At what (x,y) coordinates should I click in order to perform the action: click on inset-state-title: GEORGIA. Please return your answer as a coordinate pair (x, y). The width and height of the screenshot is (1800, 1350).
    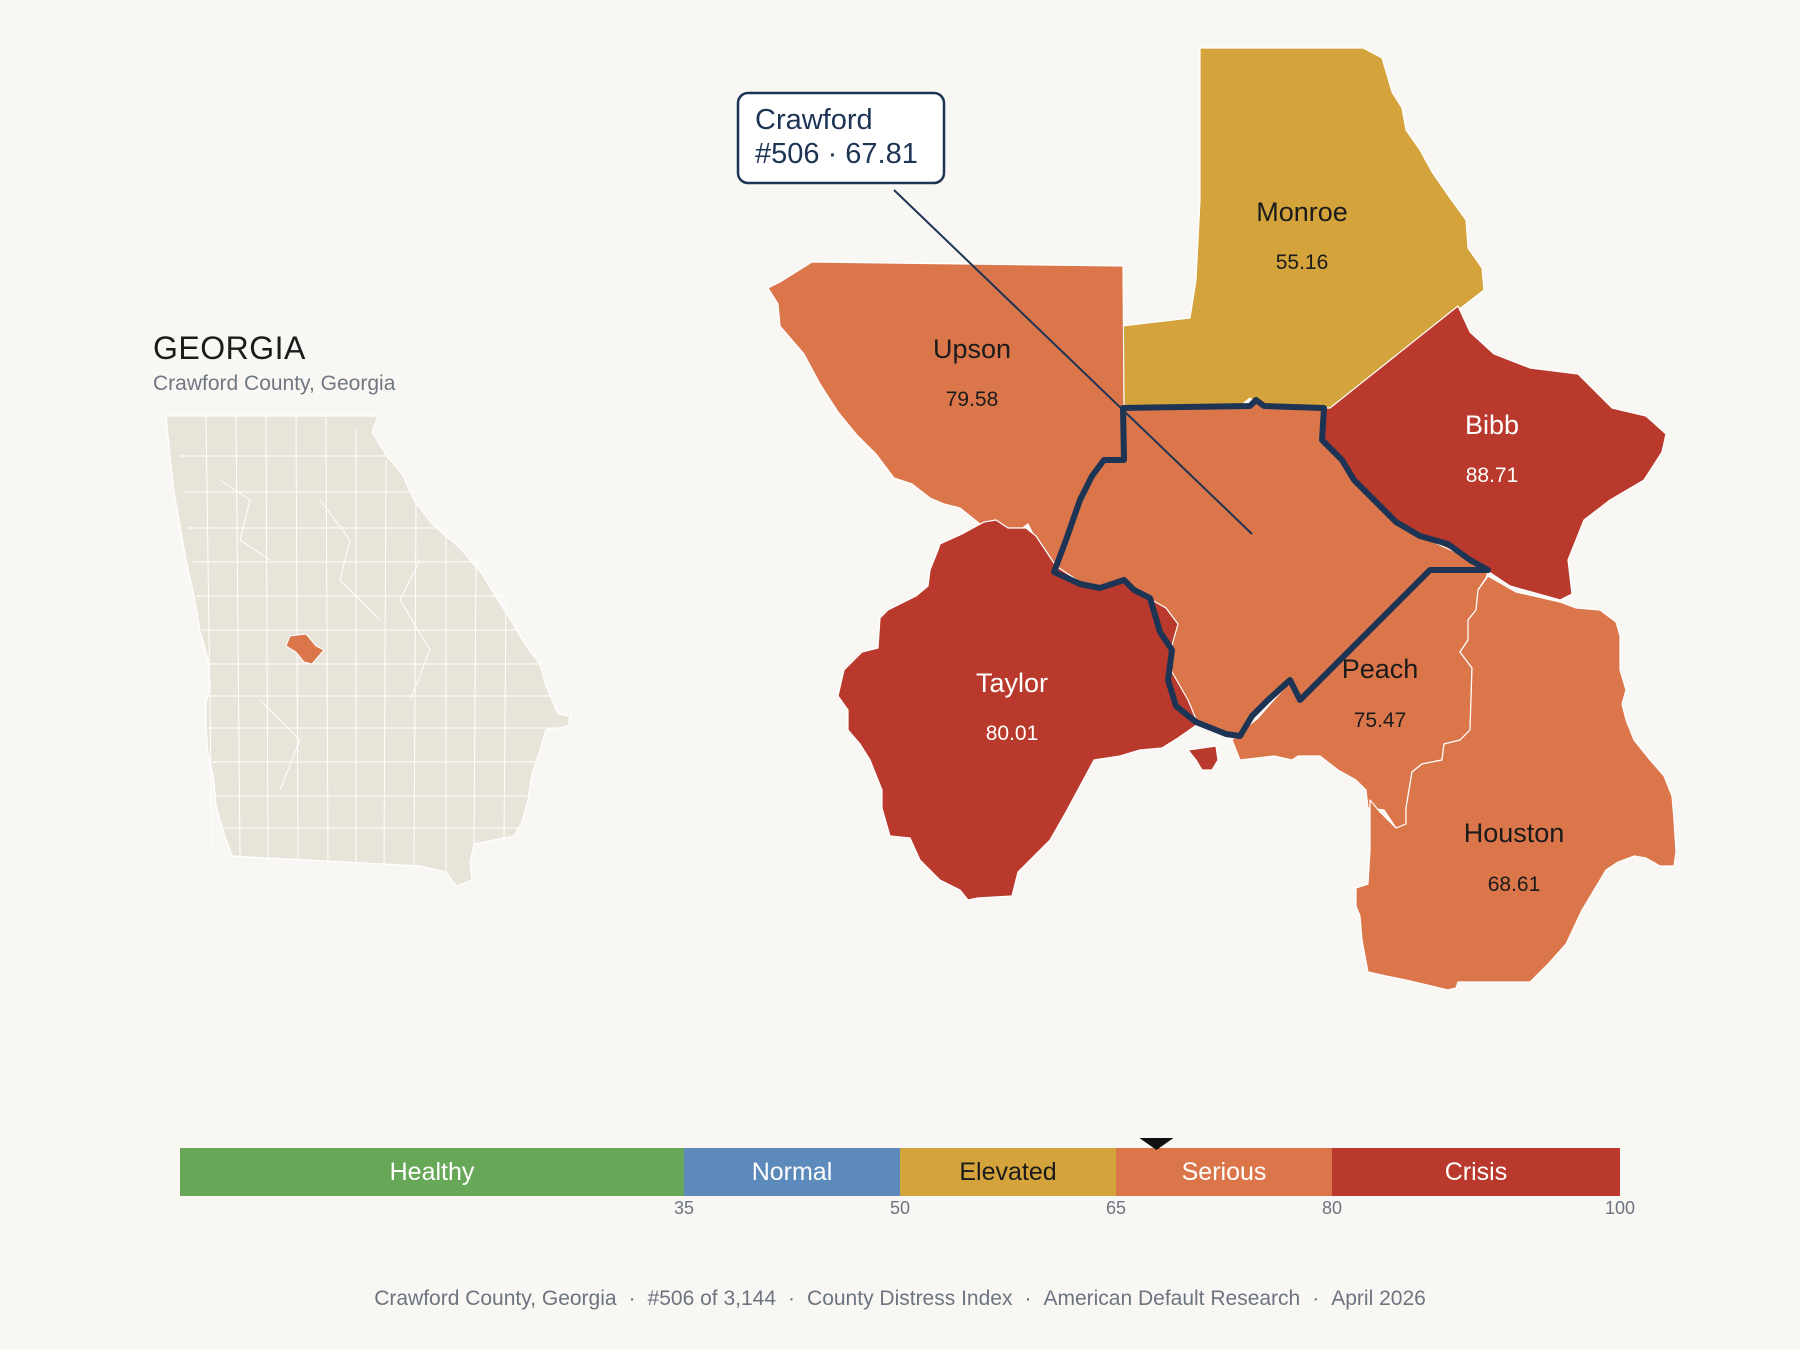
    Looking at the image, I should click on (229, 348).